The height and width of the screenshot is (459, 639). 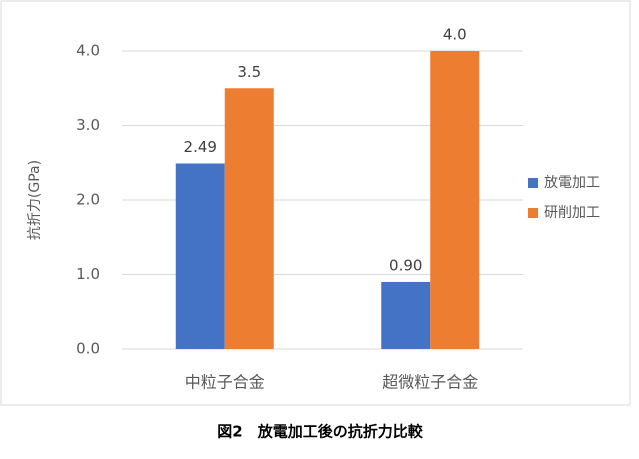 I want to click on y-tick-label: 0.0, so click(x=88, y=349).